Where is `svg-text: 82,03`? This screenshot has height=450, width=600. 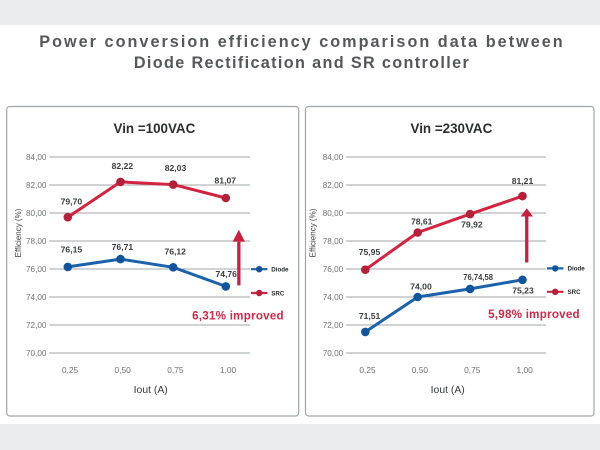 svg-text: 82,03 is located at coordinates (176, 168).